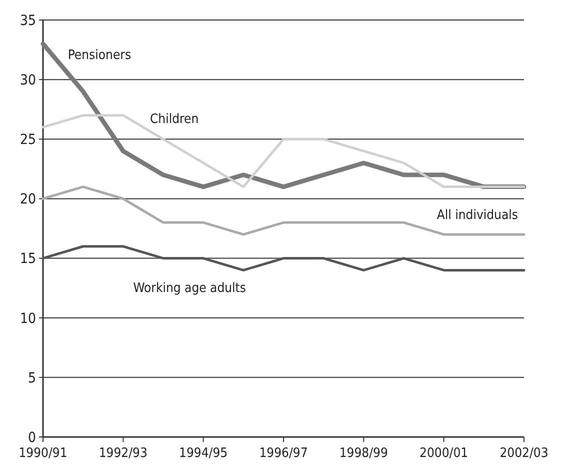 The height and width of the screenshot is (465, 563). Describe the element at coordinates (189, 288) in the screenshot. I see `series-label: Working age adults` at that location.